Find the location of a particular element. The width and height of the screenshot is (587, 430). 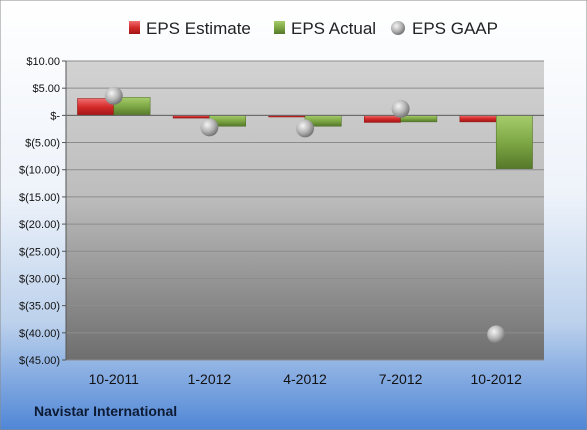

y-tick-label: $(40.00) is located at coordinates (39, 334).